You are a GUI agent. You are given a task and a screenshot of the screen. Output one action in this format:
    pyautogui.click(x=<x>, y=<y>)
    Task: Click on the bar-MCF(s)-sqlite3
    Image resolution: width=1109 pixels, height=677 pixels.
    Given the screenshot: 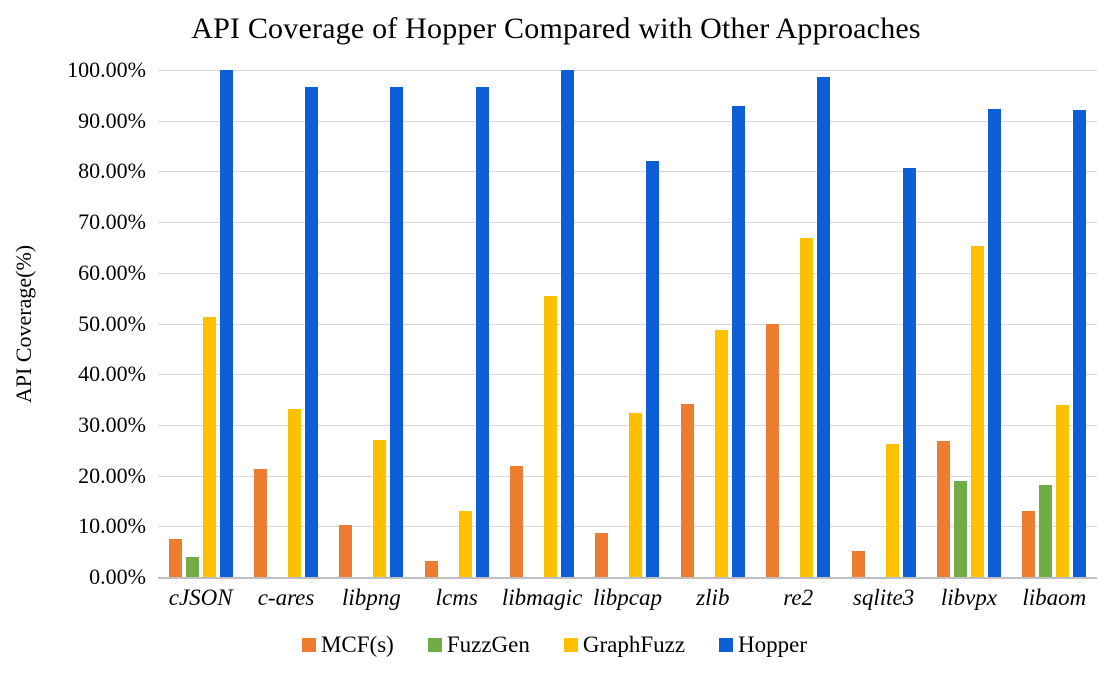 What is the action you would take?
    pyautogui.click(x=858, y=564)
    